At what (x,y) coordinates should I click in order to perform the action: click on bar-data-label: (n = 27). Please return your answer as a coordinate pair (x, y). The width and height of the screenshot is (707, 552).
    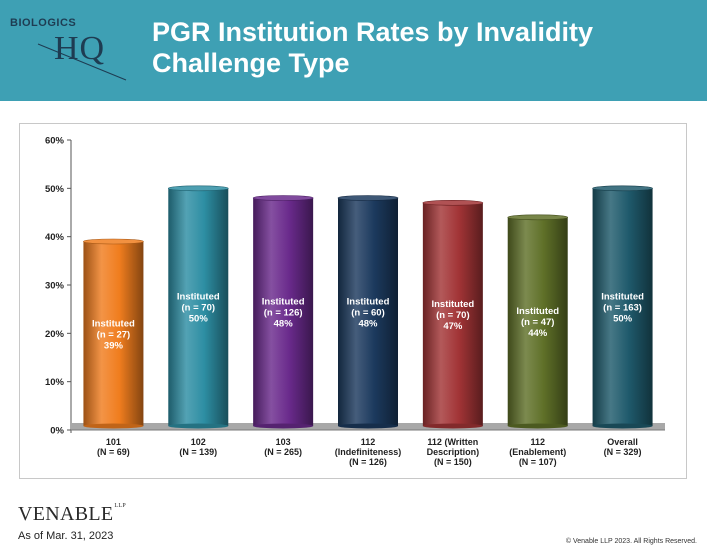
    Looking at the image, I should click on (114, 334).